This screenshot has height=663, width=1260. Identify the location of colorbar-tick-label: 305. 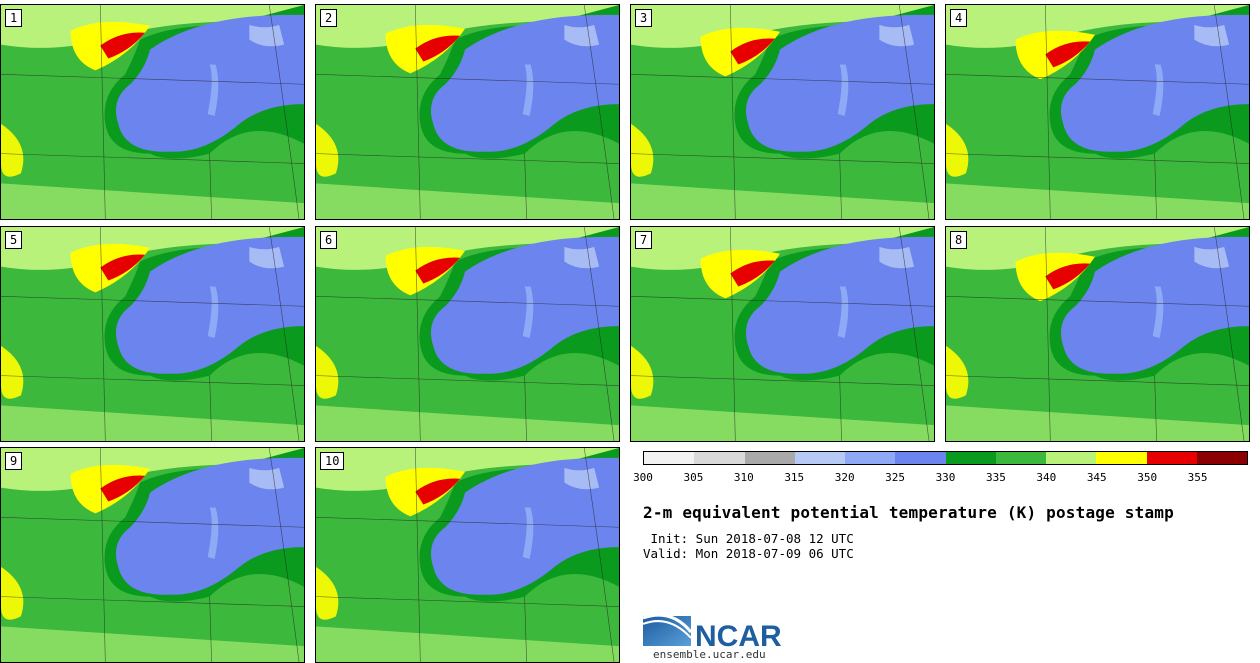
(693, 477).